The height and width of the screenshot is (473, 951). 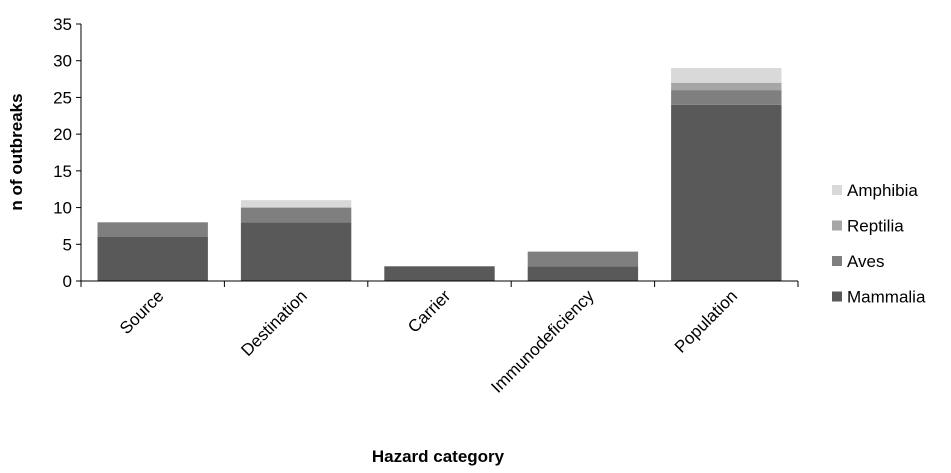 I want to click on y-tick-label: 0, so click(x=67, y=281).